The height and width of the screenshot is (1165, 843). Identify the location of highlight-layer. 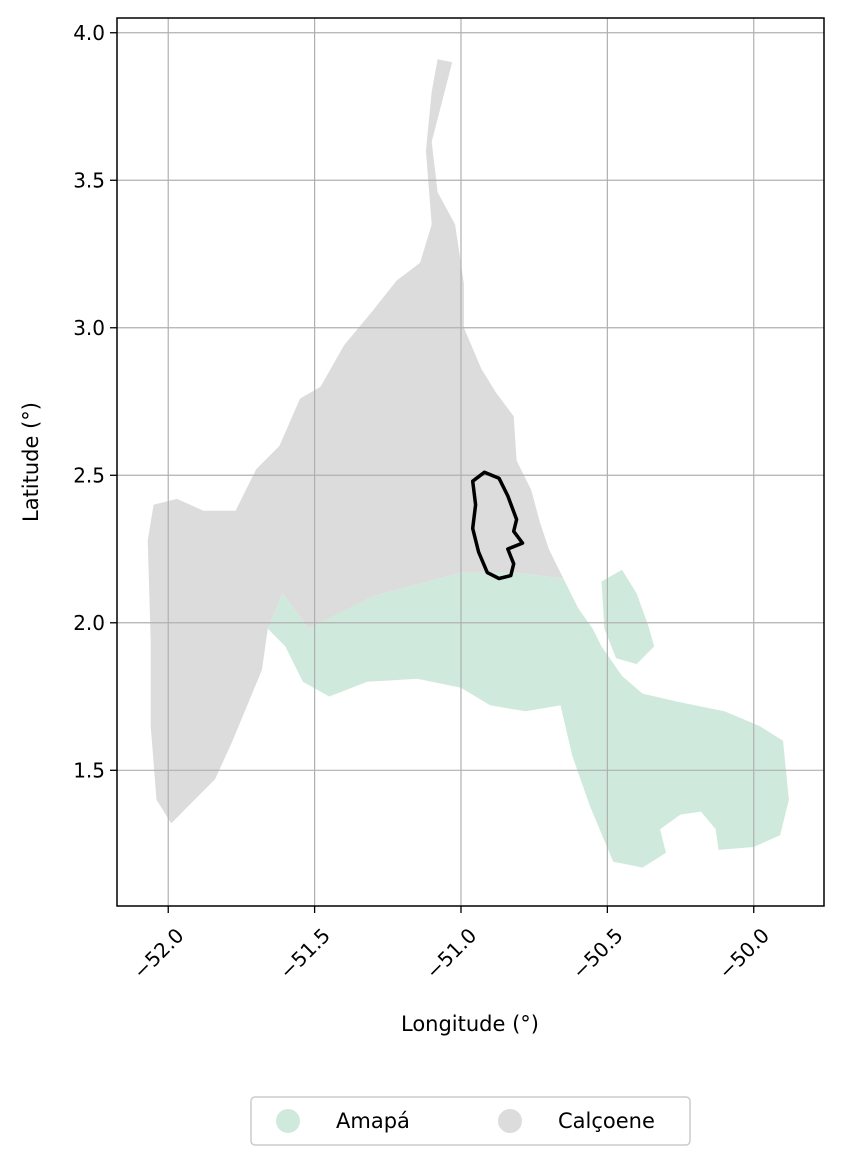
(497, 525).